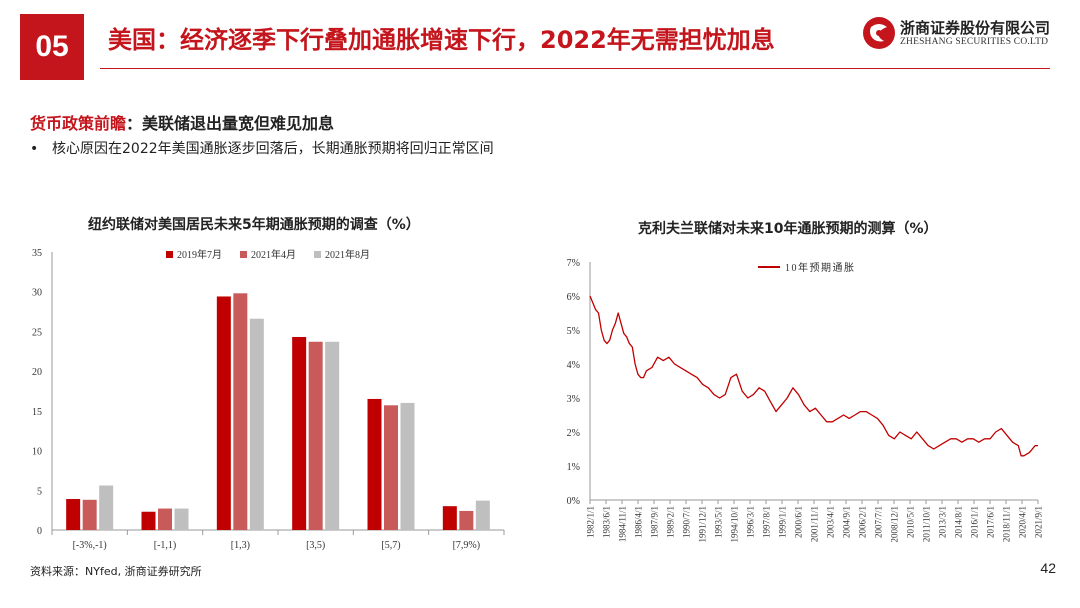  I want to click on x-tick-label: 1982/1/1, so click(591, 522).